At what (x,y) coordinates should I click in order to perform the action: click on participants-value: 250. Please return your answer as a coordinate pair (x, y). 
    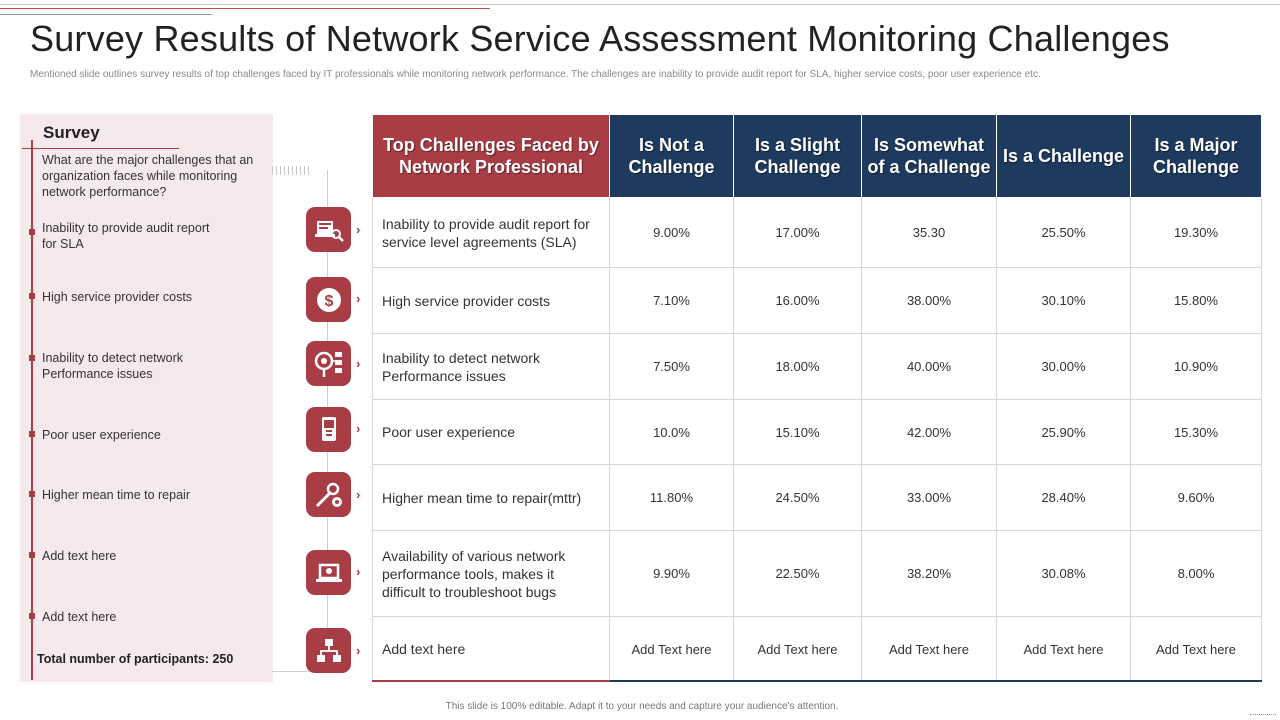
    Looking at the image, I should click on (223, 659).